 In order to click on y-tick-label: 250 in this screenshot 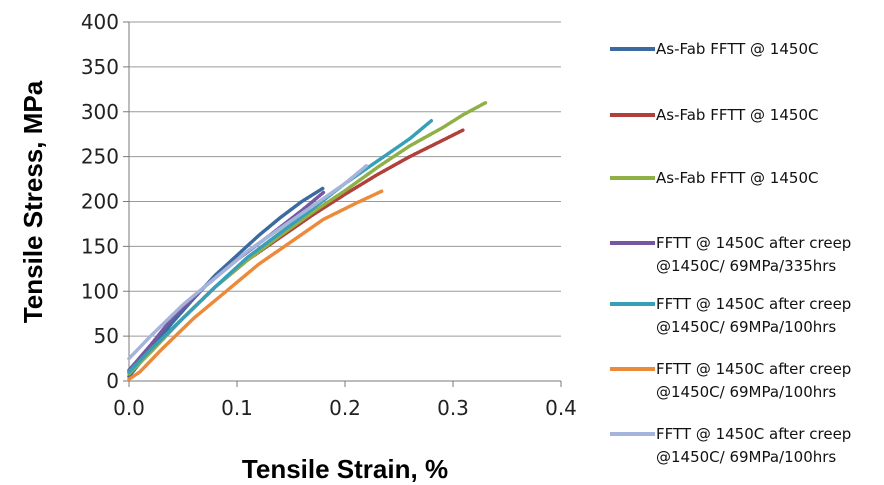, I will do `click(100, 157)`.